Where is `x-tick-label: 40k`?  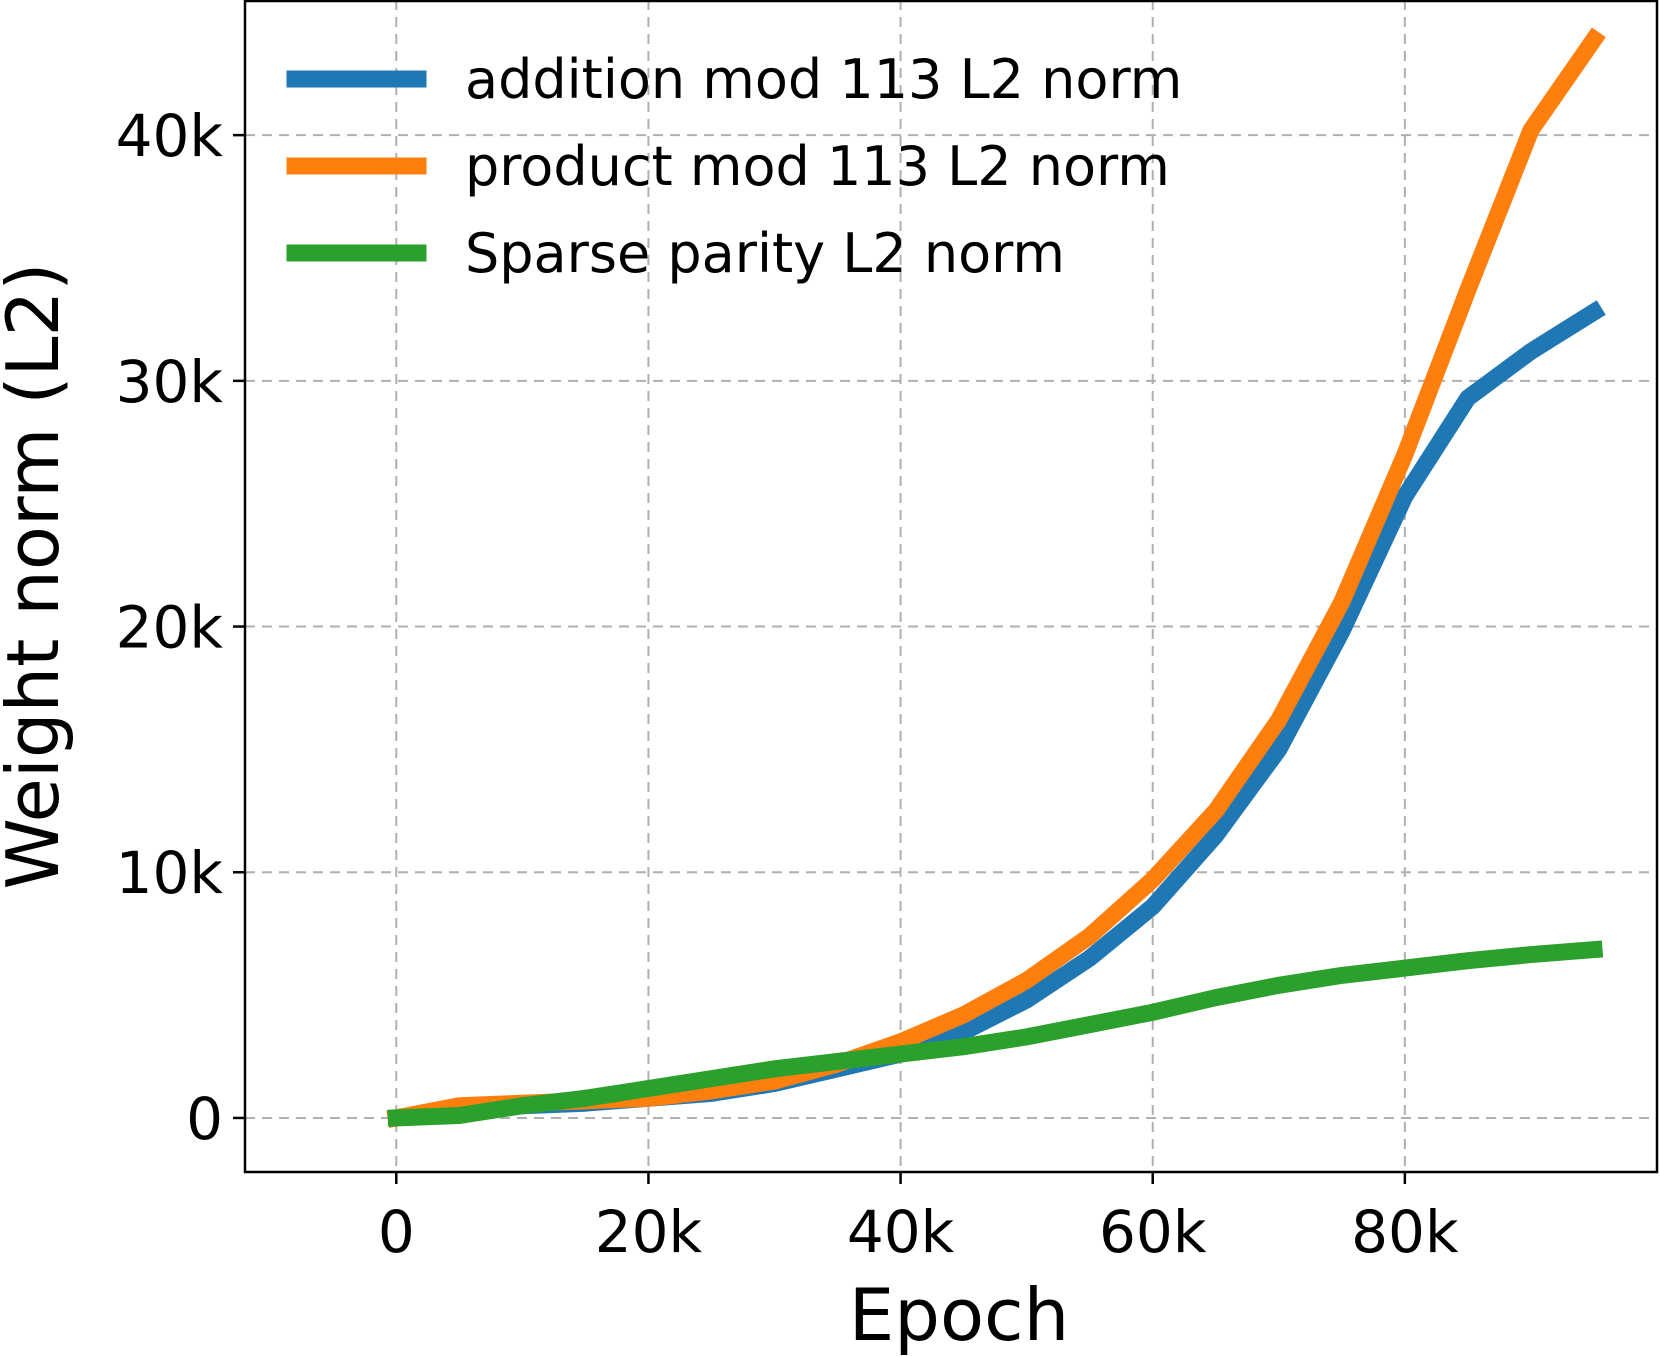
x-tick-label: 40k is located at coordinates (901, 1232).